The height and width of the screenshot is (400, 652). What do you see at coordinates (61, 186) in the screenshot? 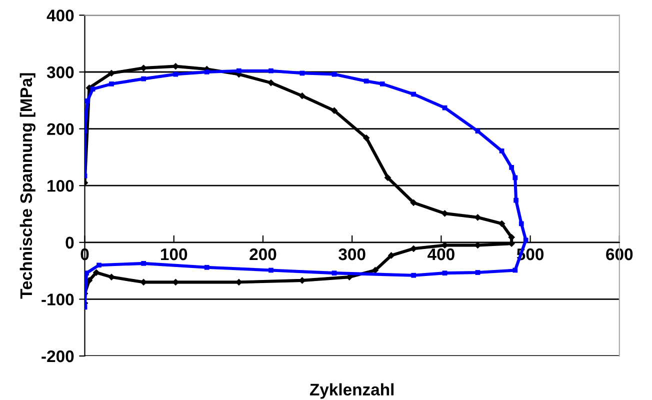
I see `y-tick-label: 100` at bounding box center [61, 186].